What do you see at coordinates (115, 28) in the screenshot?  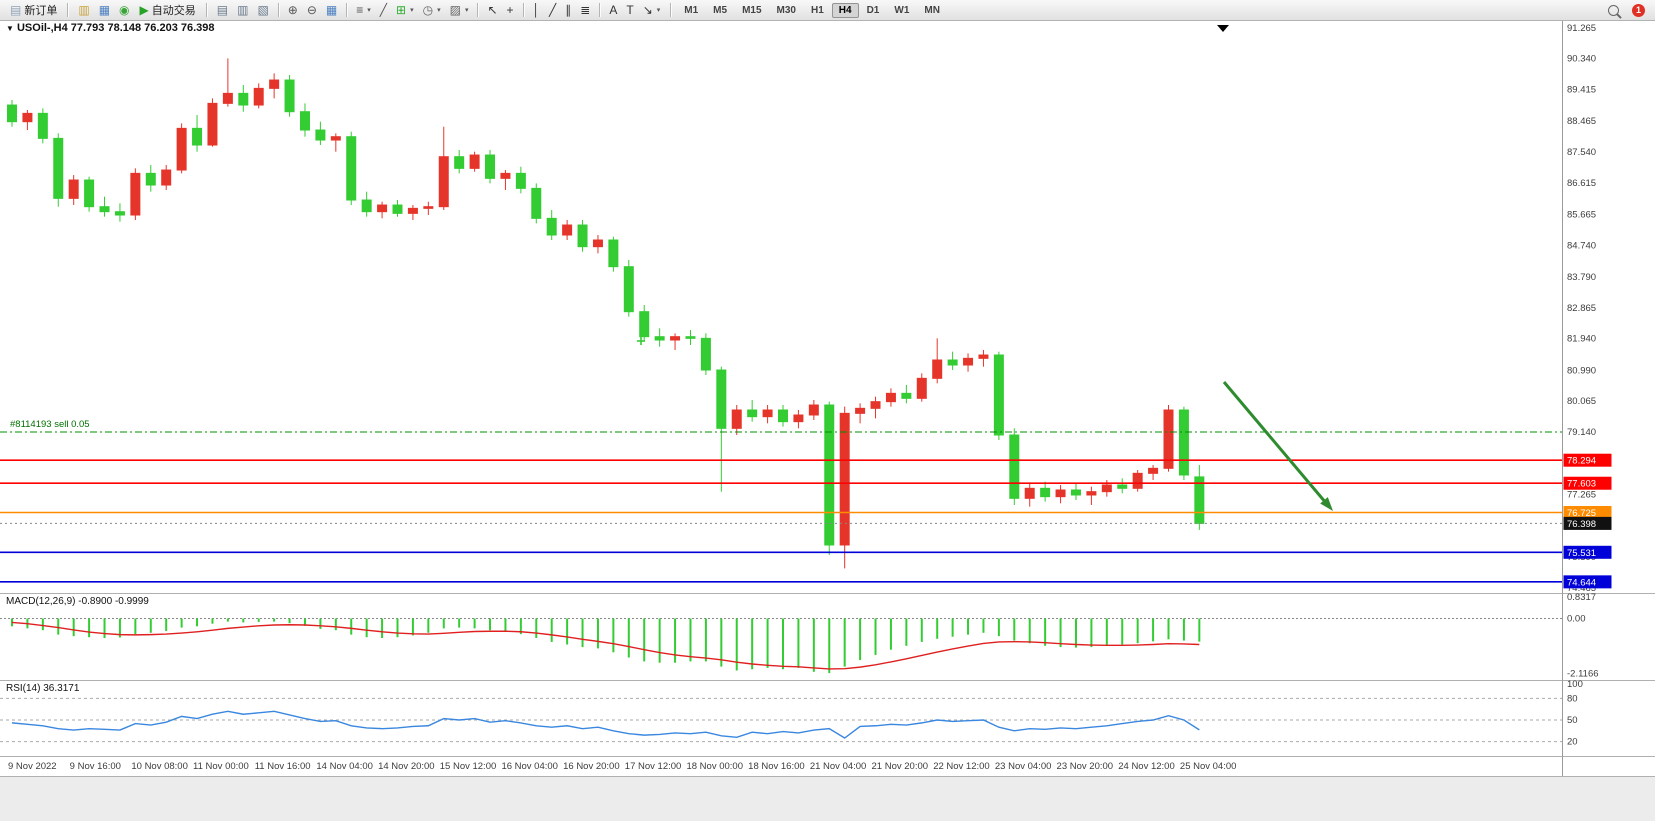 I see `chart-title-text: USOil-,H4 77.793 78.148 76.203 76.398` at bounding box center [115, 28].